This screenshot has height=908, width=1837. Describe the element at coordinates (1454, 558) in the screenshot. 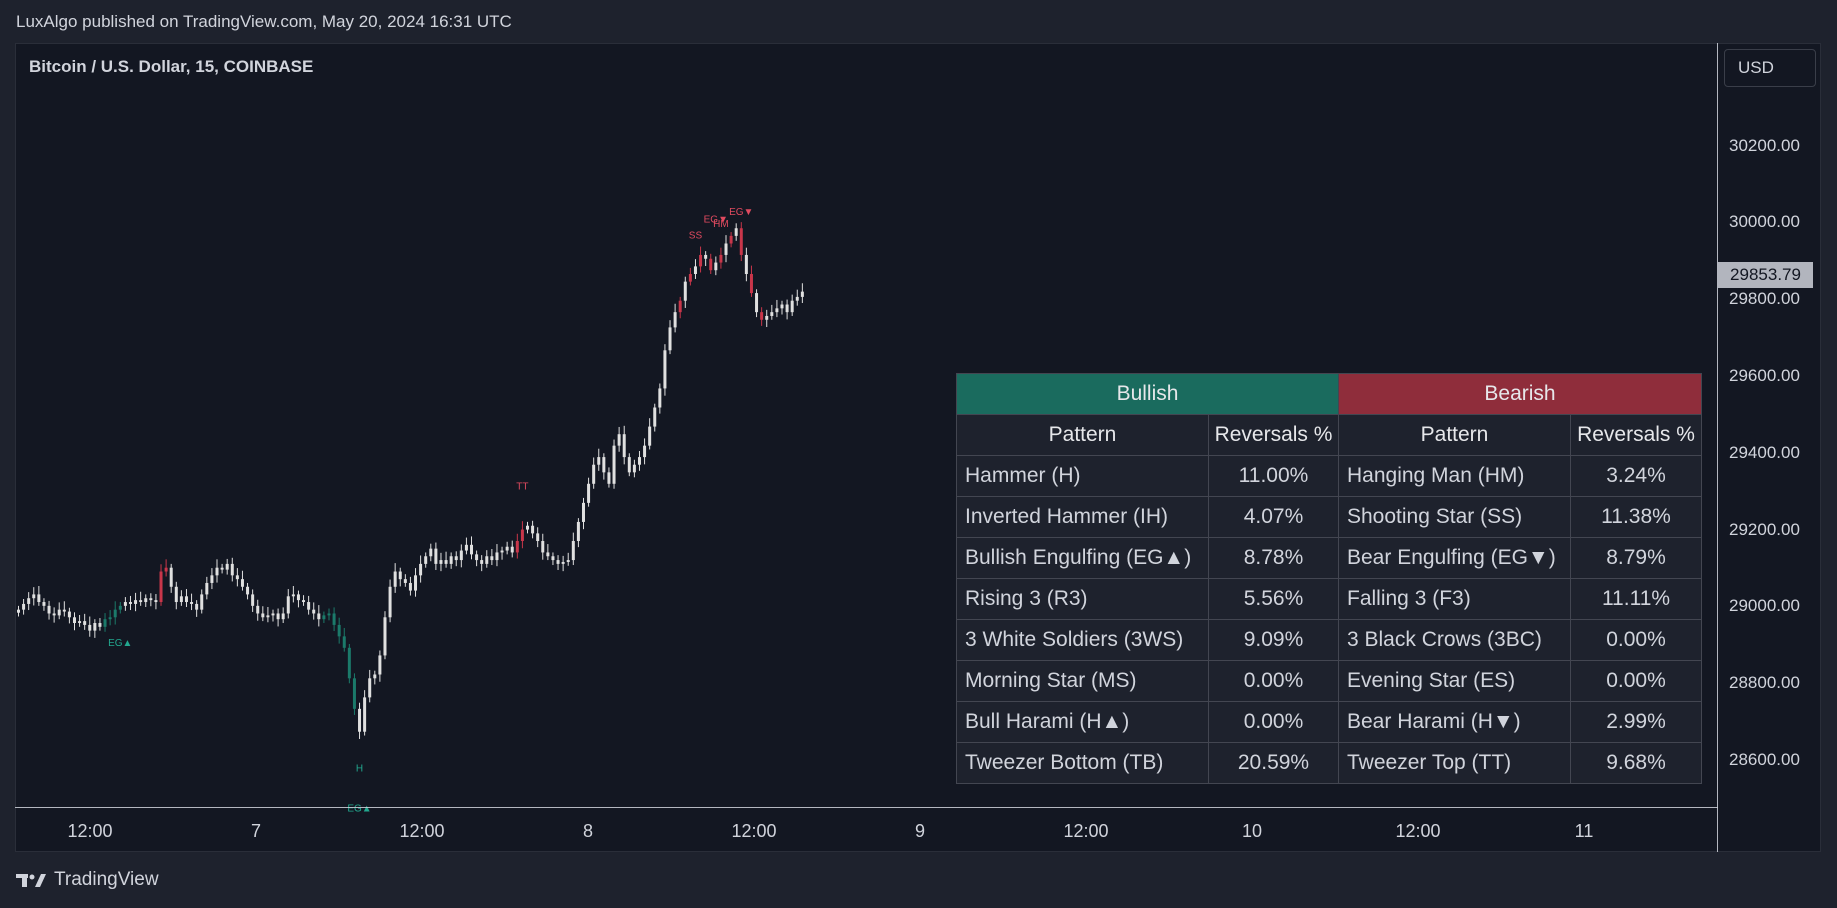

I see `bear-pattern-name: Bear Engulfing (EG▼)` at that location.